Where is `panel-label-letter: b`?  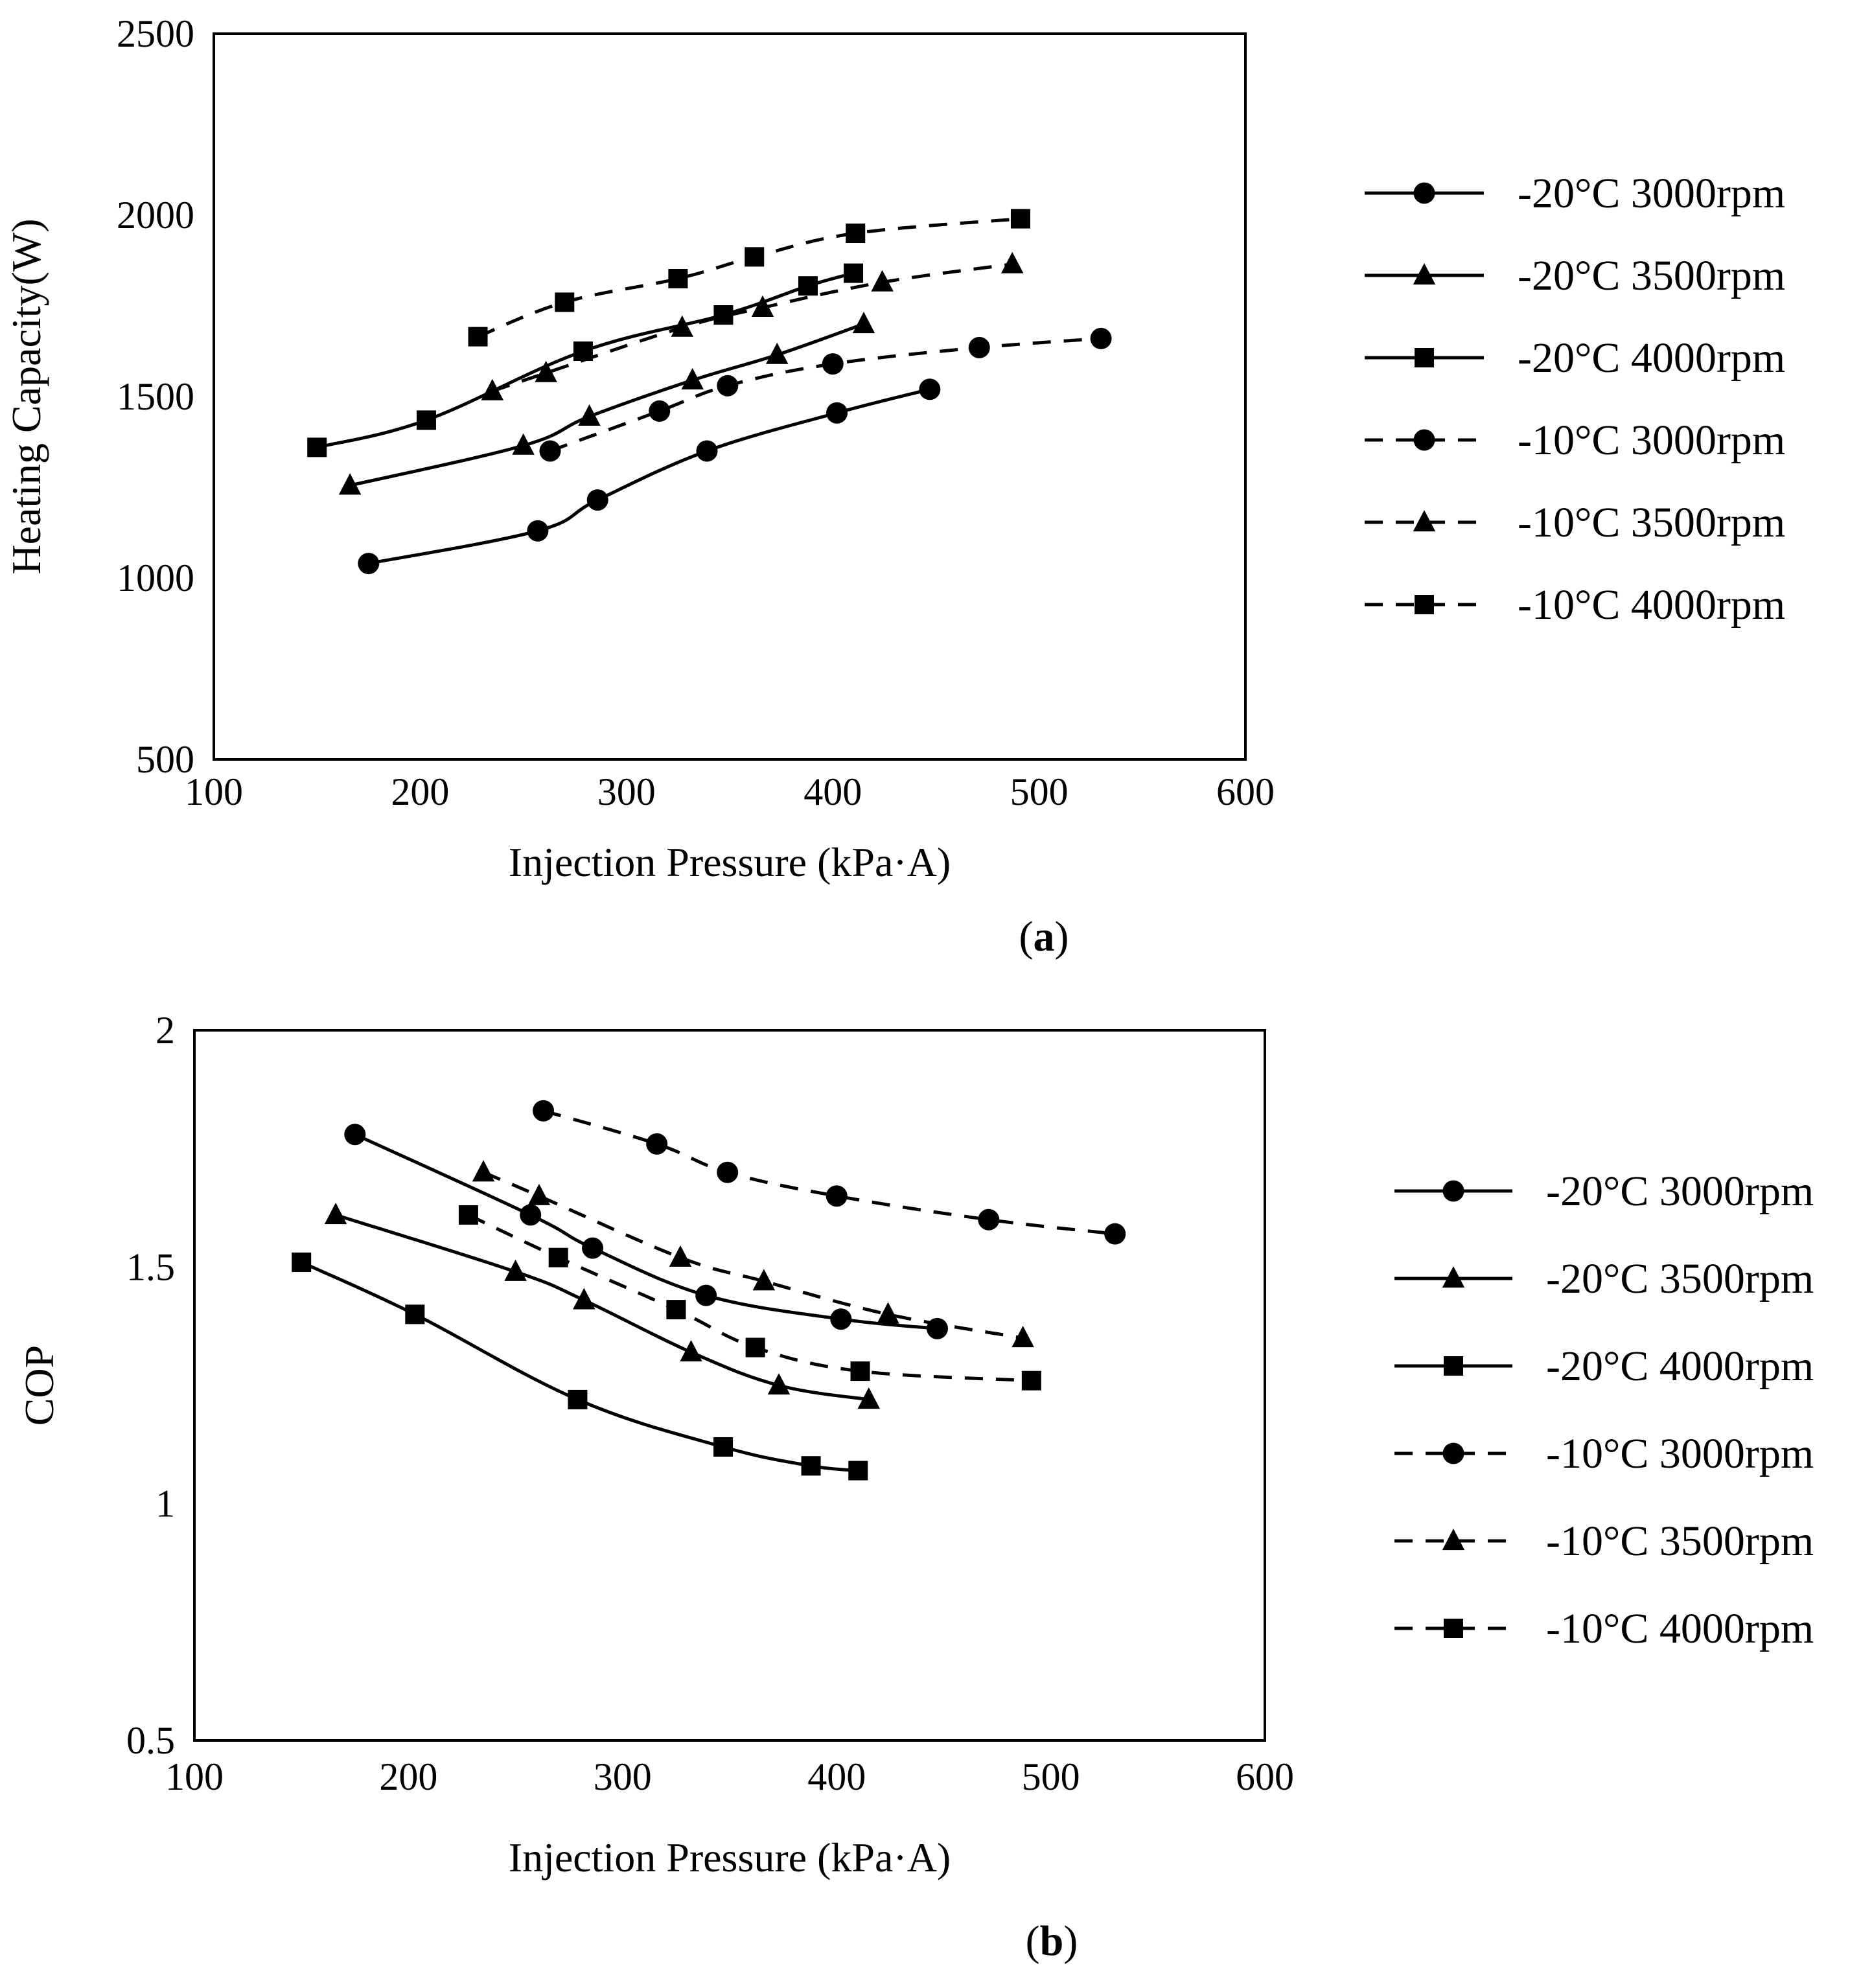 panel-label-letter: b is located at coordinates (1052, 1941).